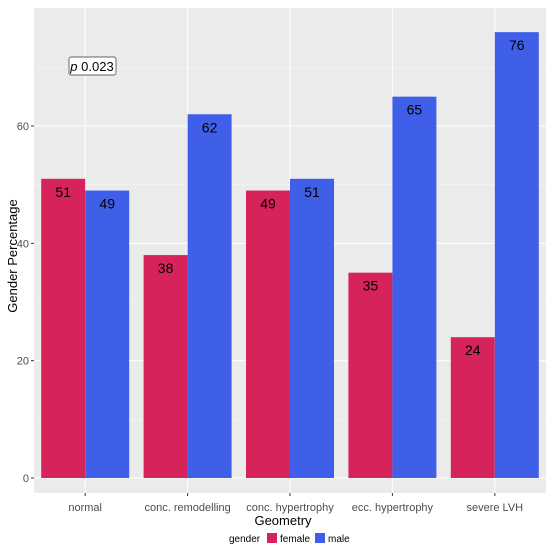  I want to click on x-axis-title: Geometry, so click(283, 520).